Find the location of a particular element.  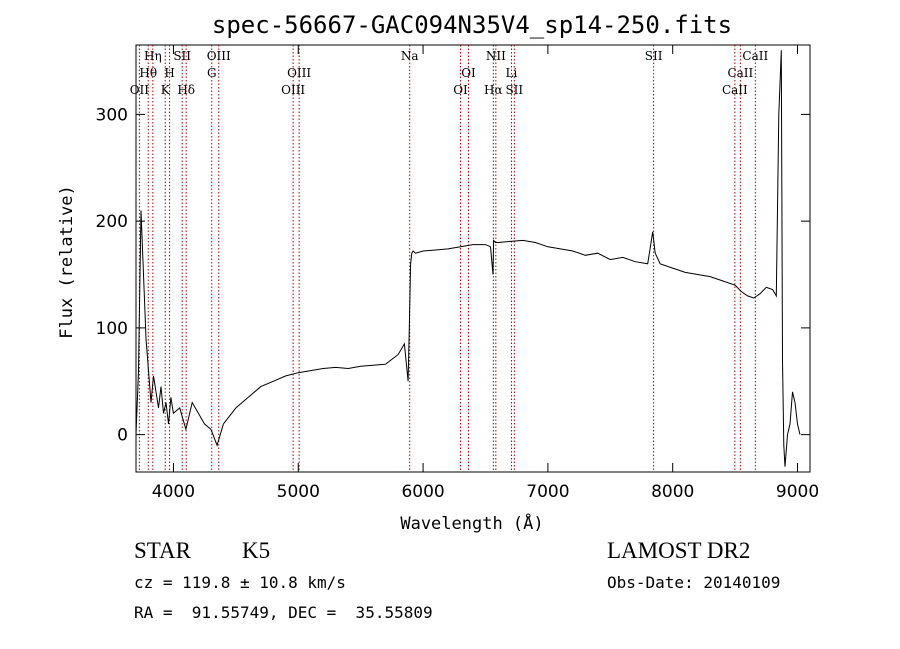

line-marker-label-21: CaII is located at coordinates (735, 90).